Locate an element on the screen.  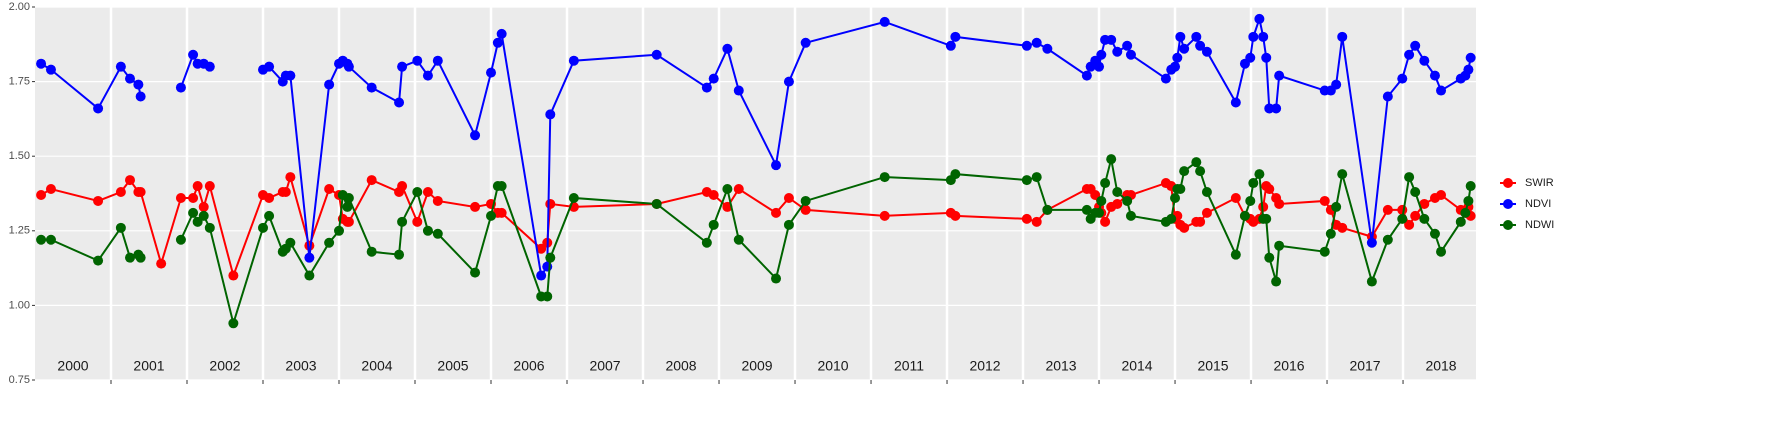
year-label: 2016 is located at coordinates (1288, 366).